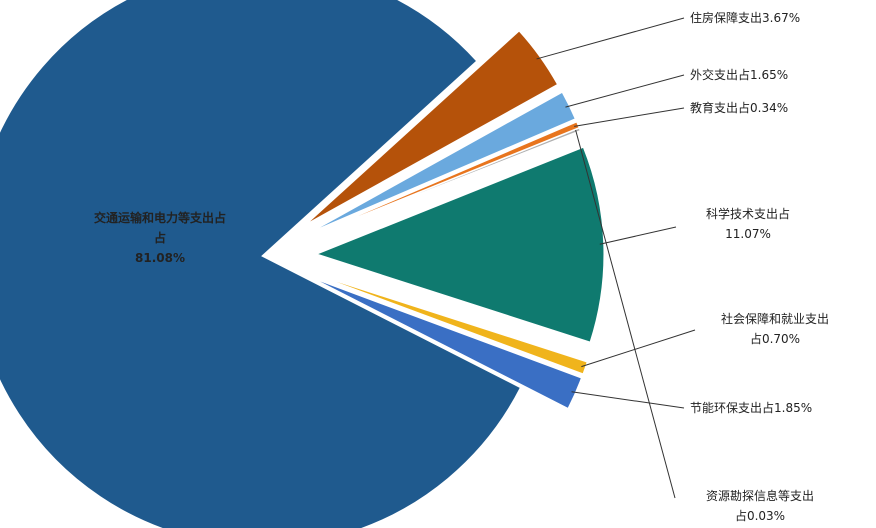  What do you see at coordinates (760, 495) in the screenshot?
I see `pie-label-4-line-0: 资源勘探信息等支出` at bounding box center [760, 495].